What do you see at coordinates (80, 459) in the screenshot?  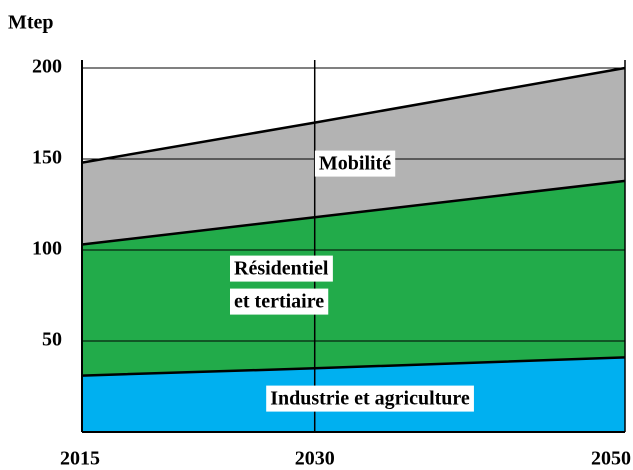 I see `x-tick-label: 2015` at bounding box center [80, 459].